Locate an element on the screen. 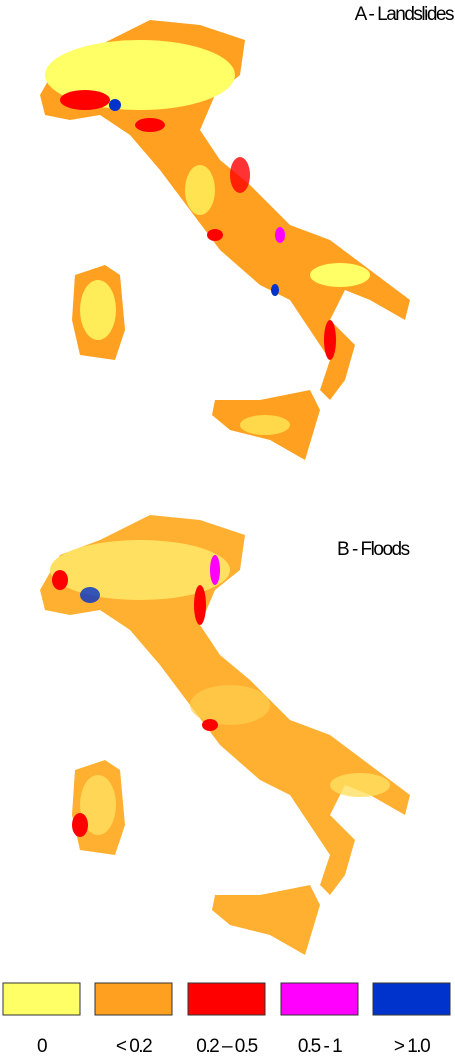 The image size is (455, 1060). legend-label: < 0.2 is located at coordinates (134, 1046).